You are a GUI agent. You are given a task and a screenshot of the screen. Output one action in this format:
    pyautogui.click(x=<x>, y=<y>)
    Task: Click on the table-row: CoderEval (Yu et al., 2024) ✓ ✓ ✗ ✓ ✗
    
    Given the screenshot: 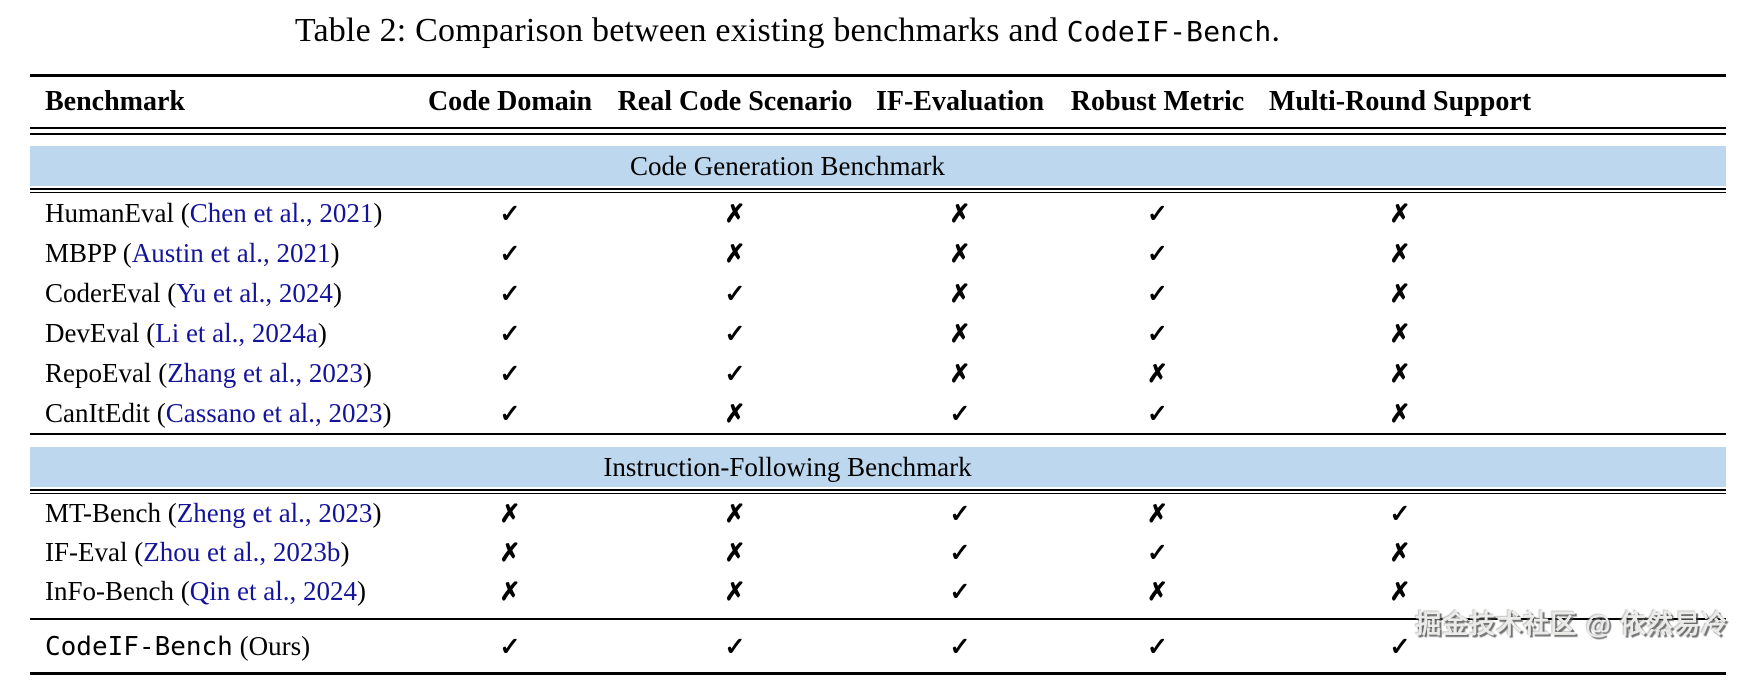 What is the action you would take?
    pyautogui.click(x=878, y=293)
    